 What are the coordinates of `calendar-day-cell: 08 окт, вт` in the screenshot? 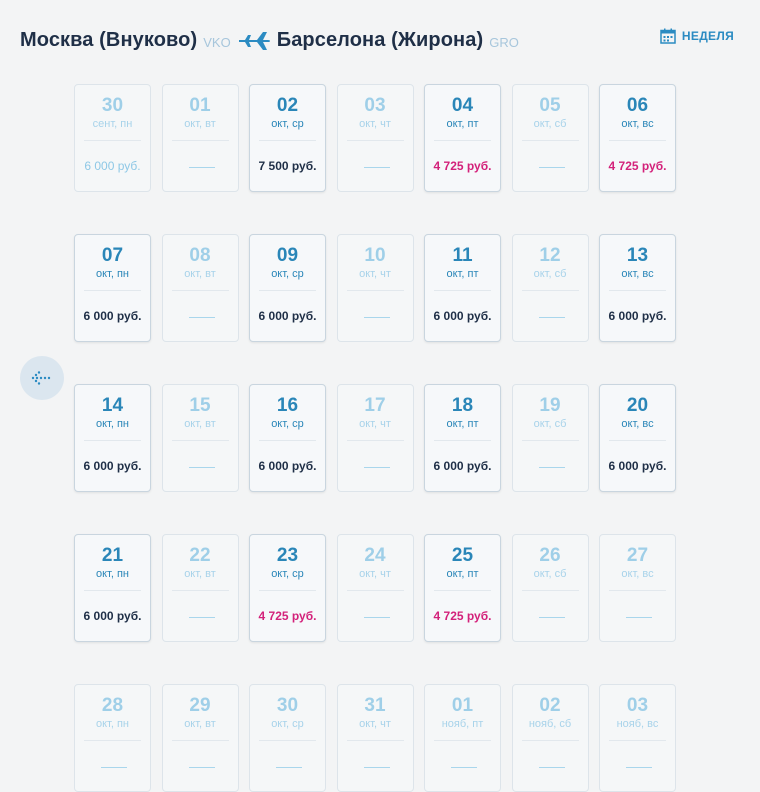 It's located at (200, 288).